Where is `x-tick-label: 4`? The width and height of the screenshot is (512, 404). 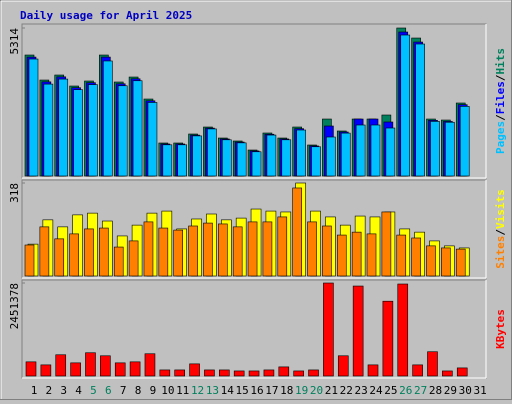
x-tick-label: 4 is located at coordinates (78, 390).